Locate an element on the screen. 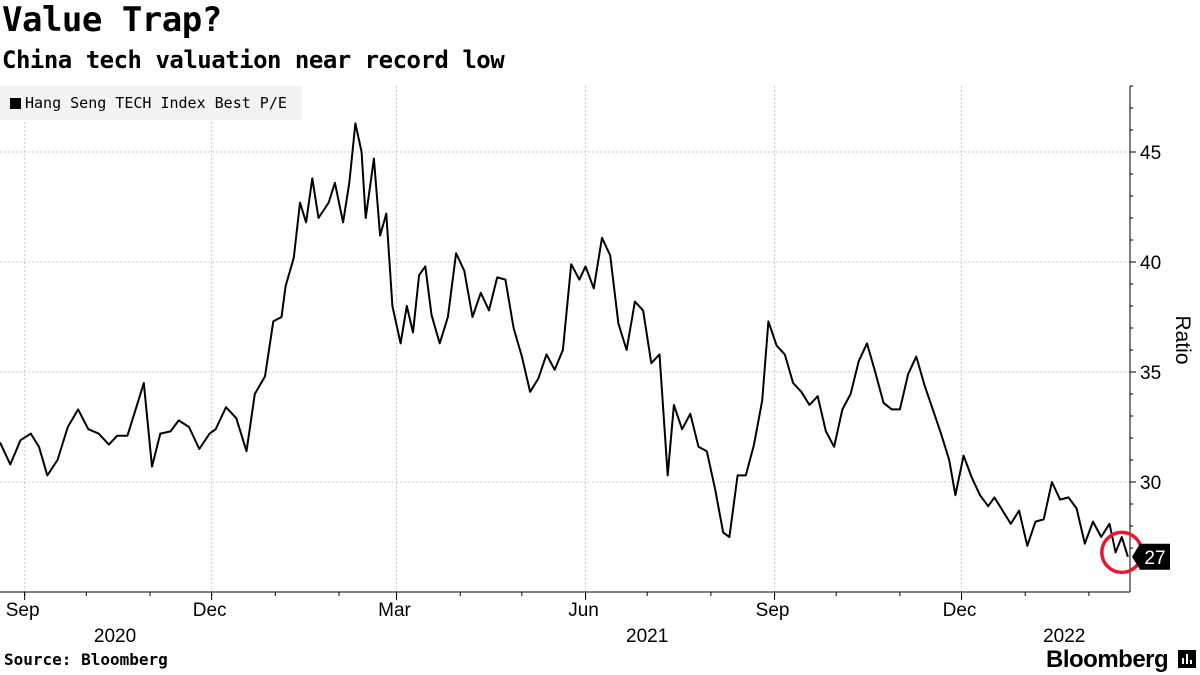 The image size is (1200, 675). legend-swatch is located at coordinates (15, 103).